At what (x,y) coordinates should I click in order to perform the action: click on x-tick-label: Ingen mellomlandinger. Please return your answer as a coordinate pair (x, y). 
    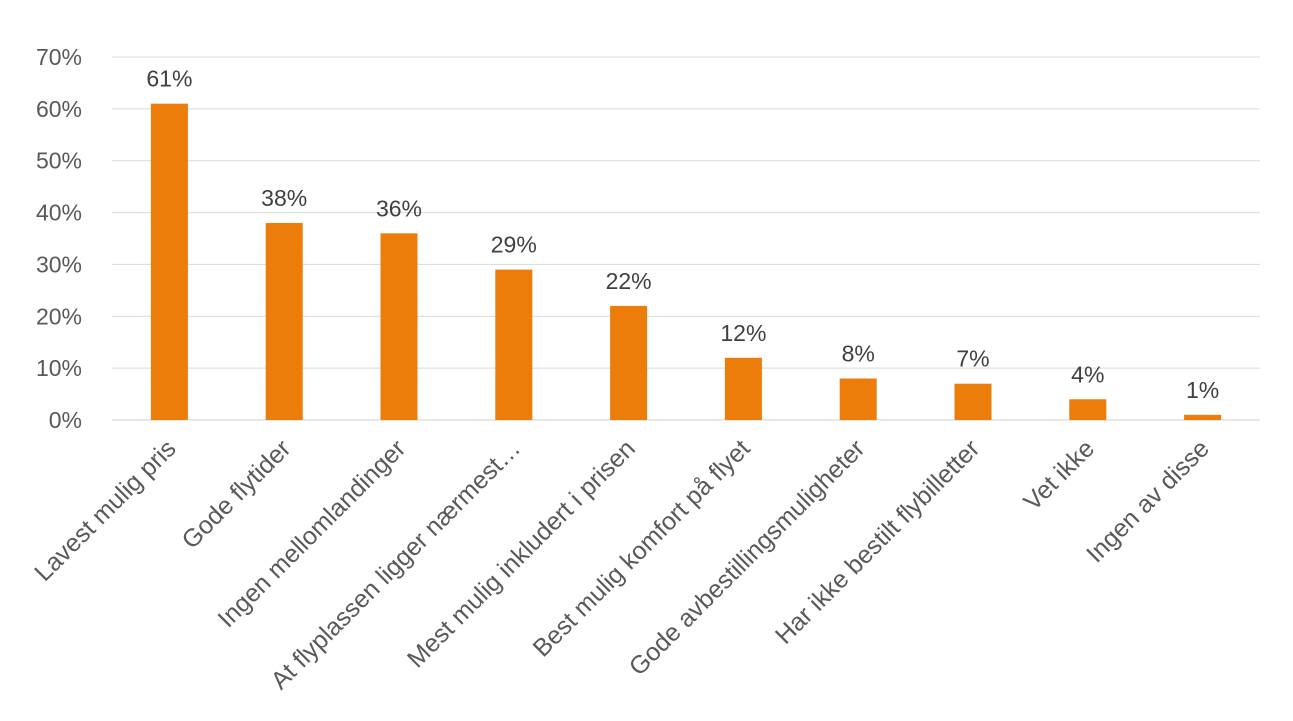
    Looking at the image, I should click on (312, 533).